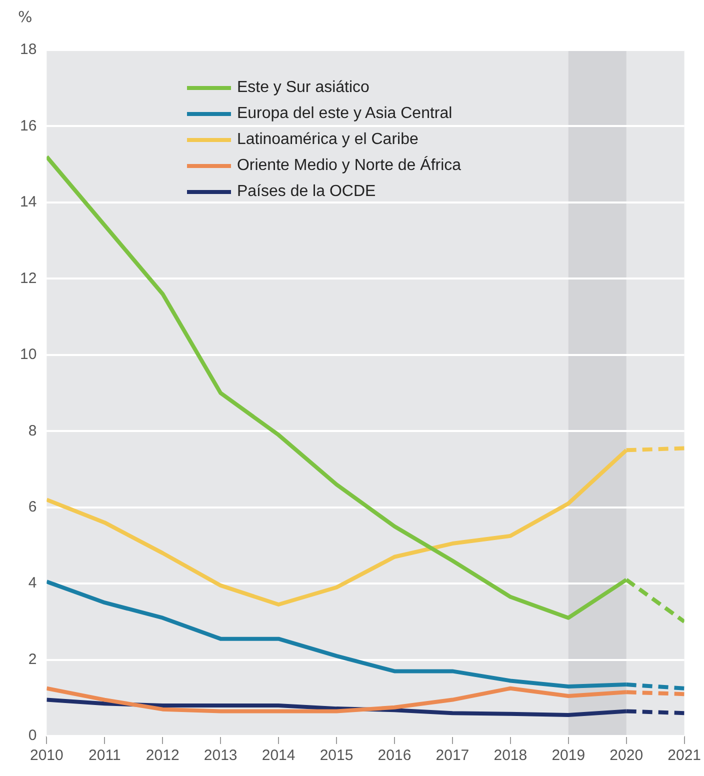 The width and height of the screenshot is (704, 776). Describe the element at coordinates (306, 192) in the screenshot. I see `legend-label: Países de la OCDE` at that location.